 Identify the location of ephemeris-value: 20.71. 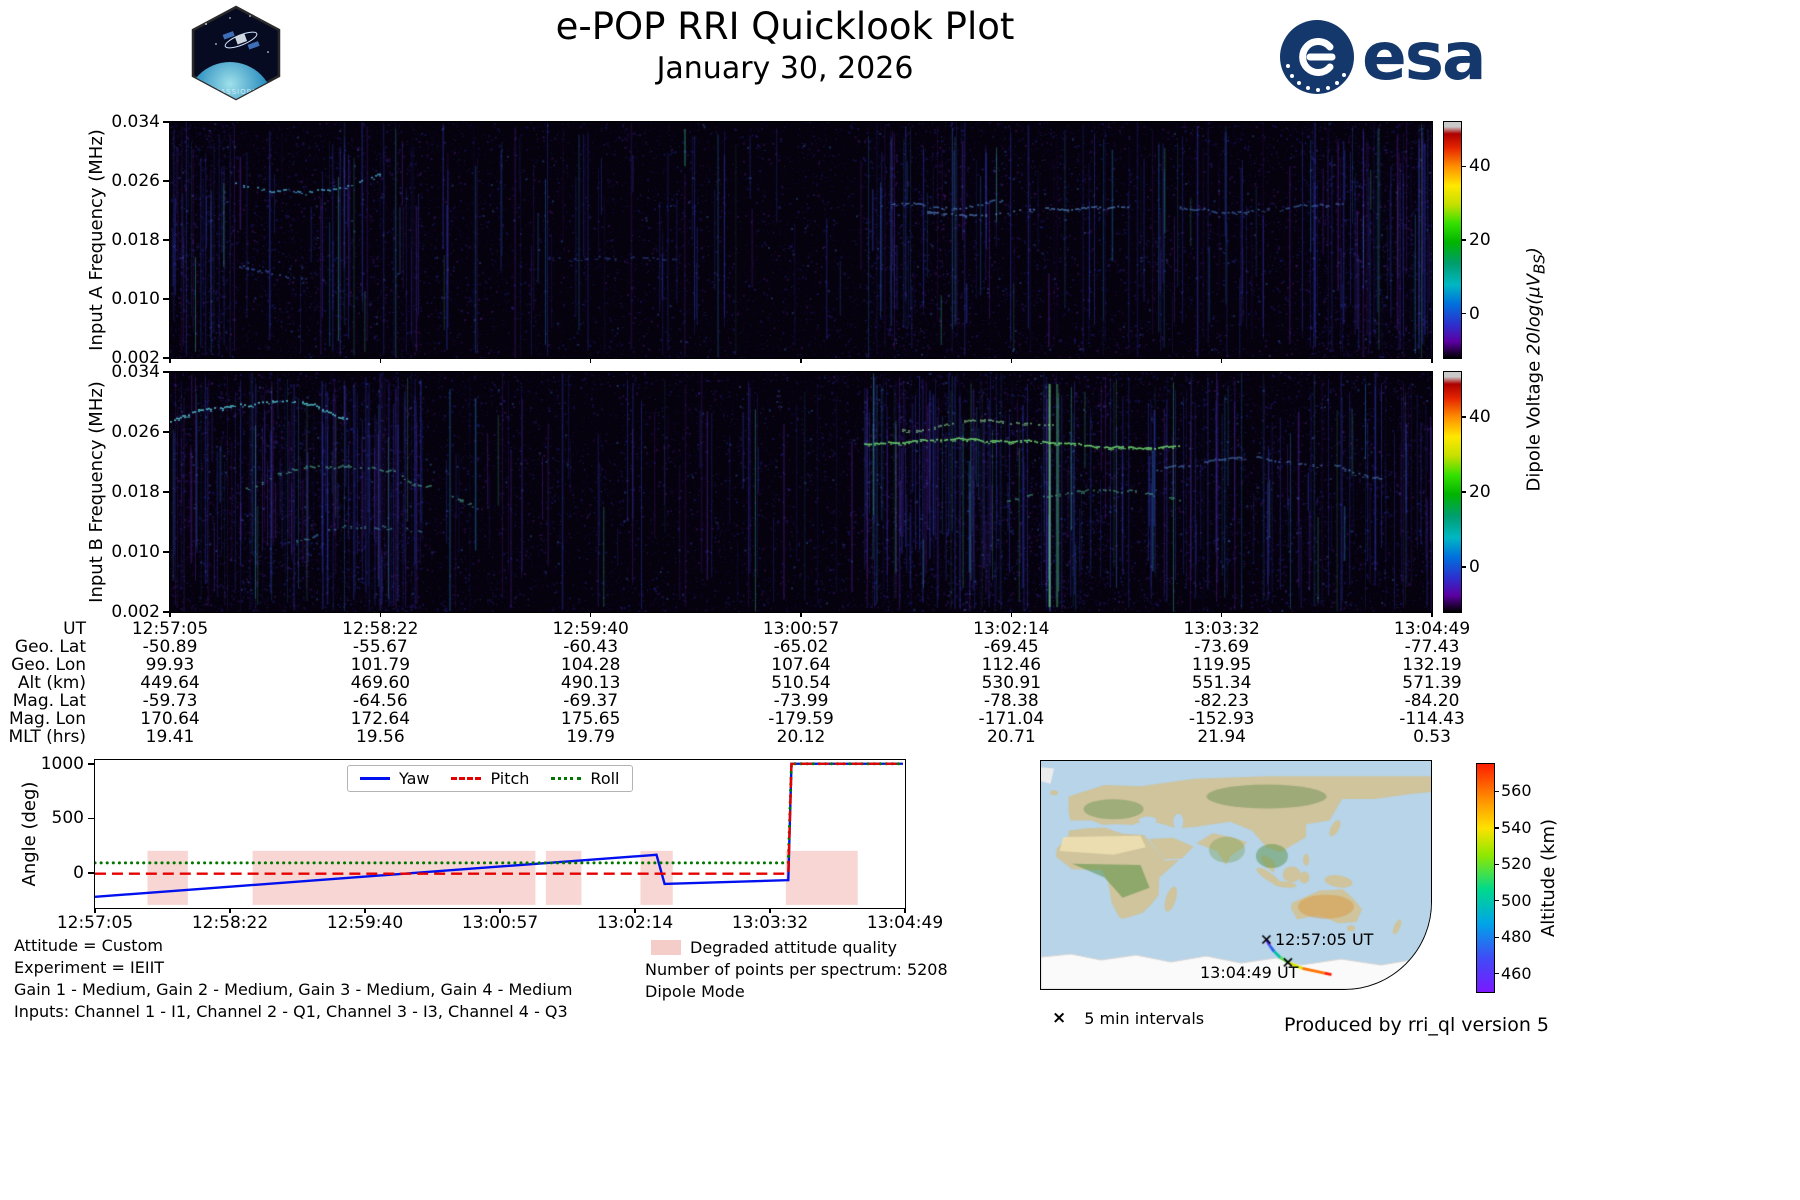
(1011, 737).